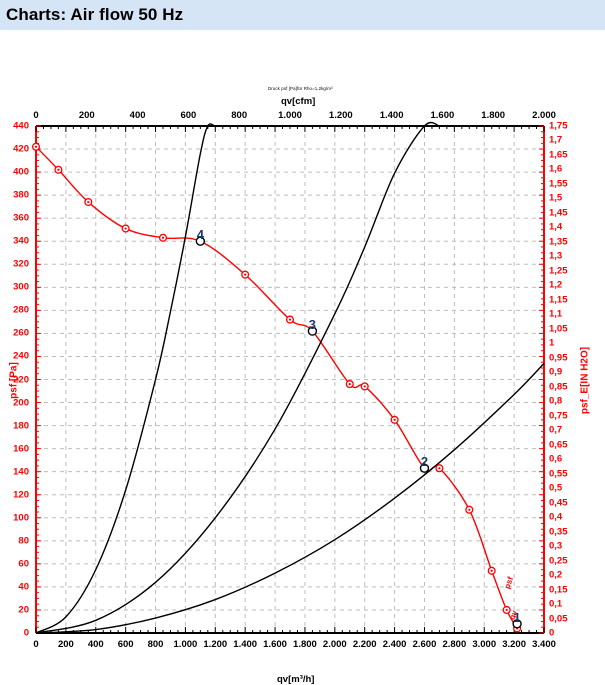 The width and height of the screenshot is (605, 685). What do you see at coordinates (21, 472) in the screenshot?
I see `y-tick-label-left: 140` at bounding box center [21, 472].